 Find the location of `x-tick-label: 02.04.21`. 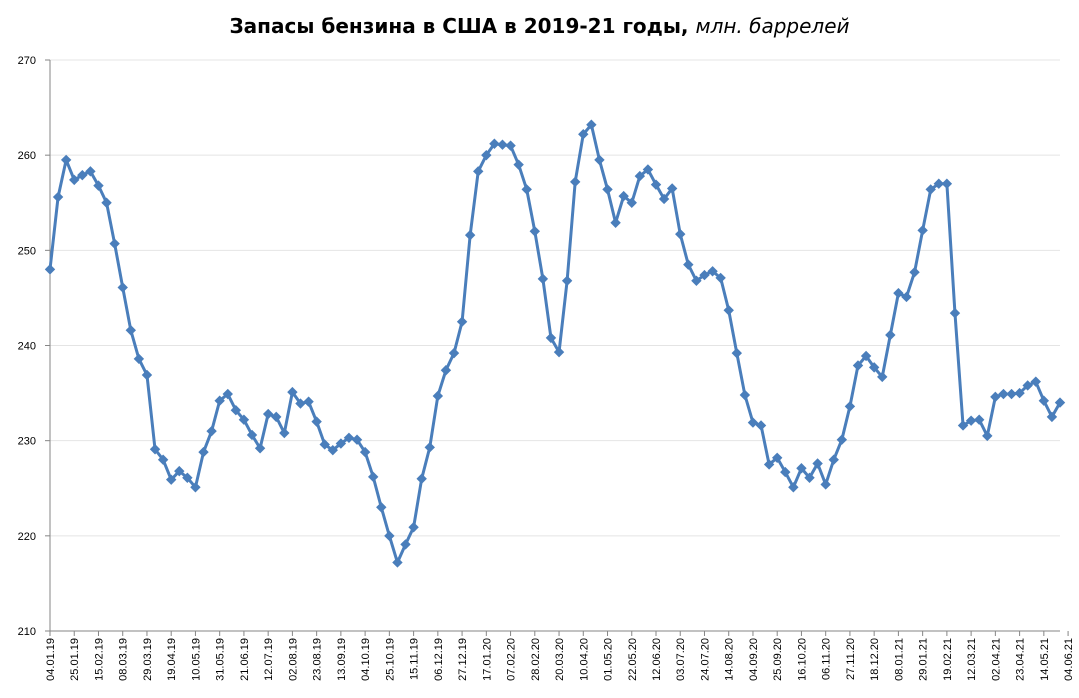

x-tick-label: 02.04.21 is located at coordinates (996, 659).